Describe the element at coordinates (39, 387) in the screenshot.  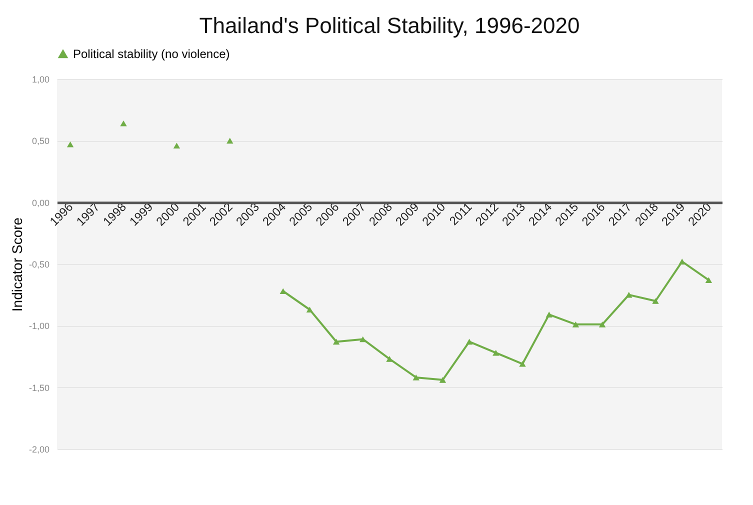
I see `y-tick-label: -1,50` at that location.